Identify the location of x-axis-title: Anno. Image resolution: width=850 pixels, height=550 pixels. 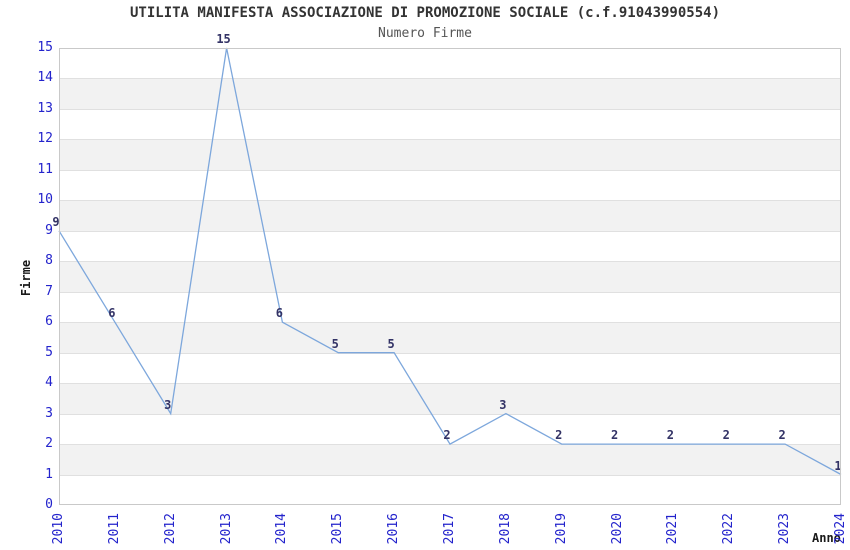
(826, 538).